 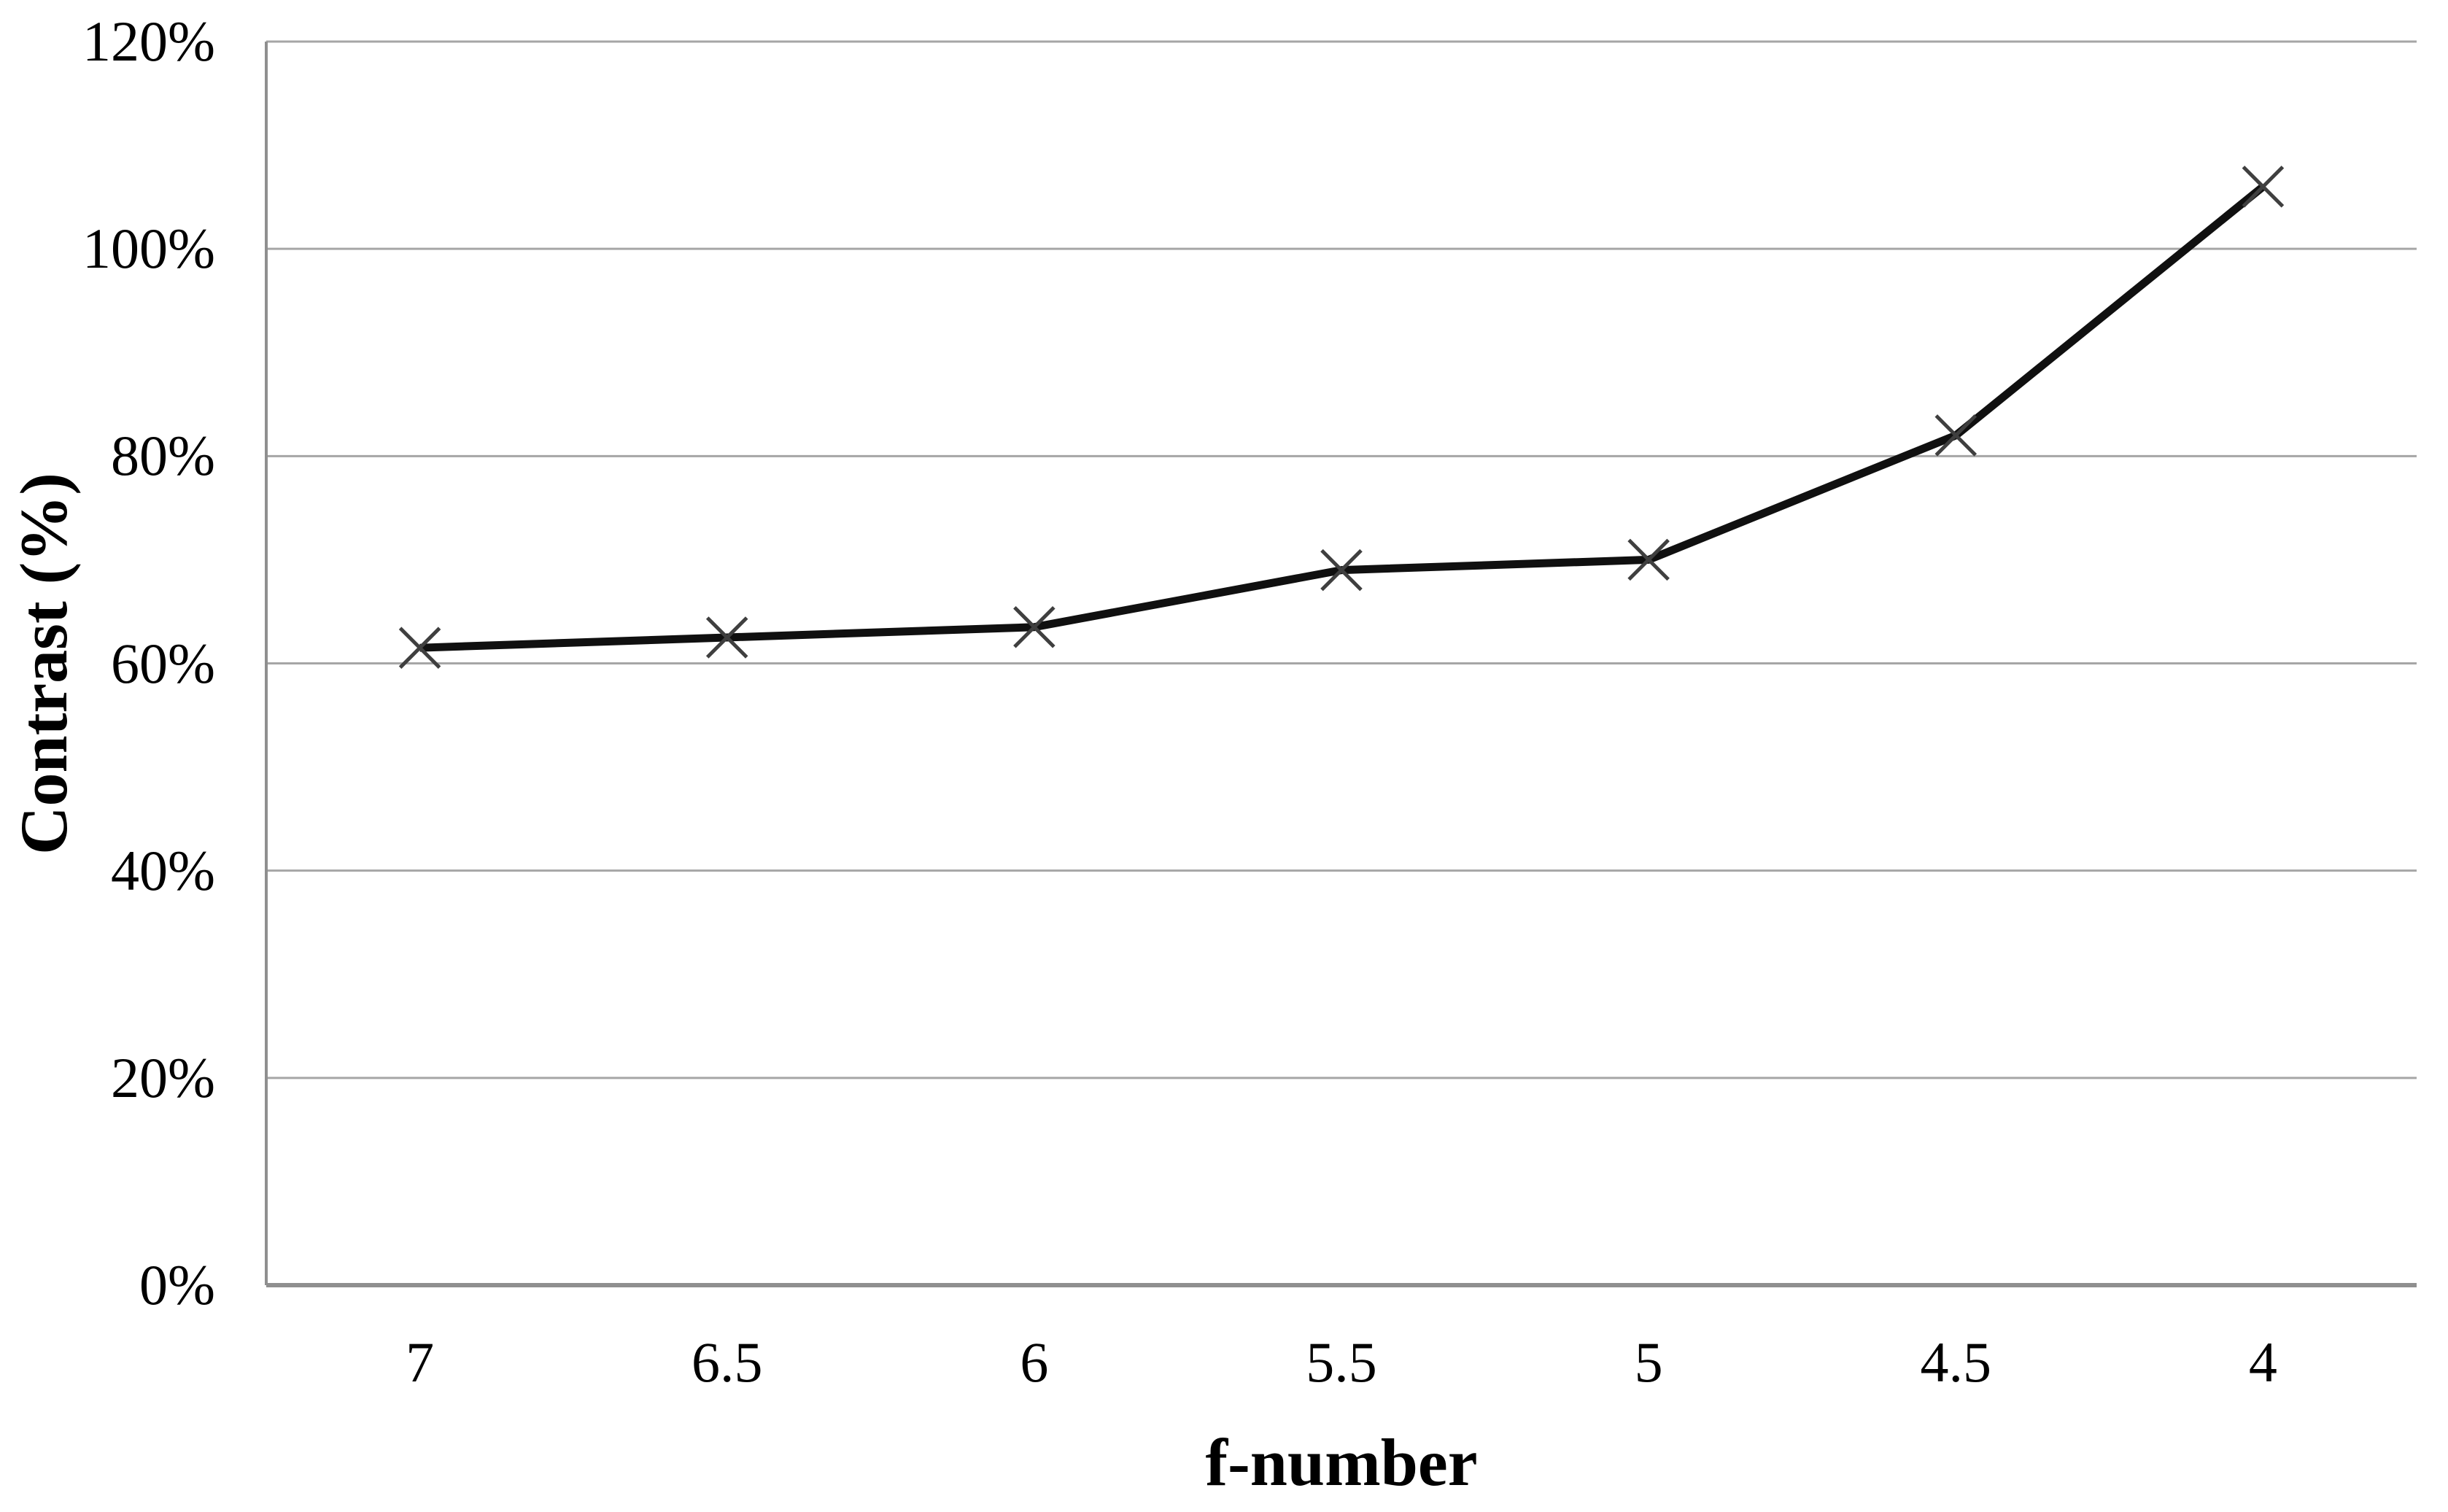 What do you see at coordinates (44, 663) in the screenshot?
I see `y-axis-title: Contrast (%)` at bounding box center [44, 663].